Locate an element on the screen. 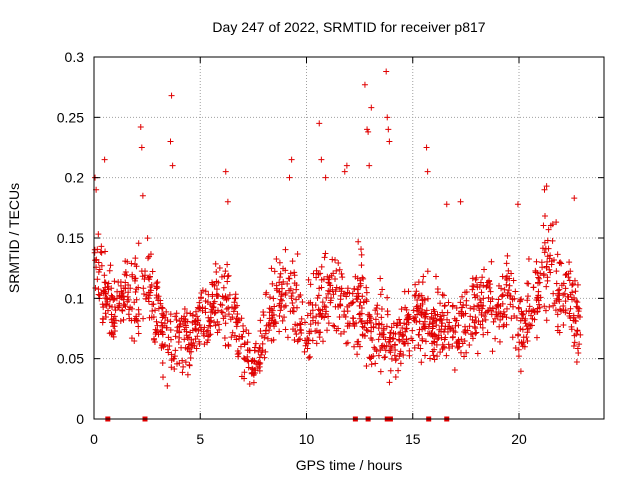 This screenshot has width=640, height=480. x-tick-labels: 0 5 10 15 20 is located at coordinates (308, 439).